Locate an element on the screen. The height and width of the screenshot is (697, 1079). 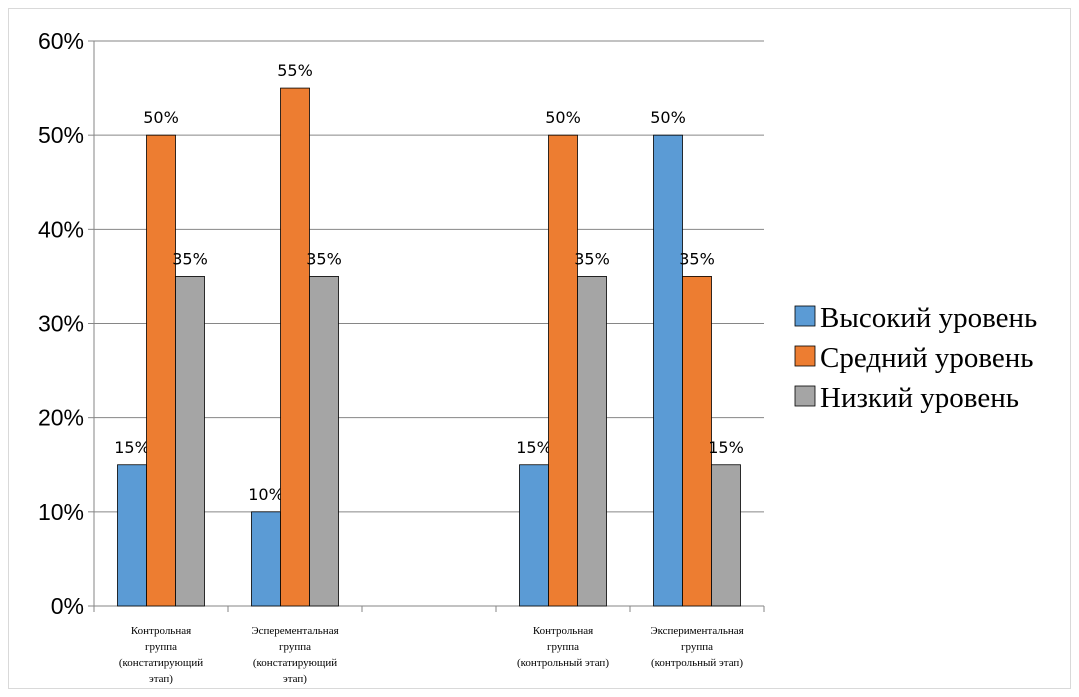
y-tick-label: 20% is located at coordinates (61, 418).